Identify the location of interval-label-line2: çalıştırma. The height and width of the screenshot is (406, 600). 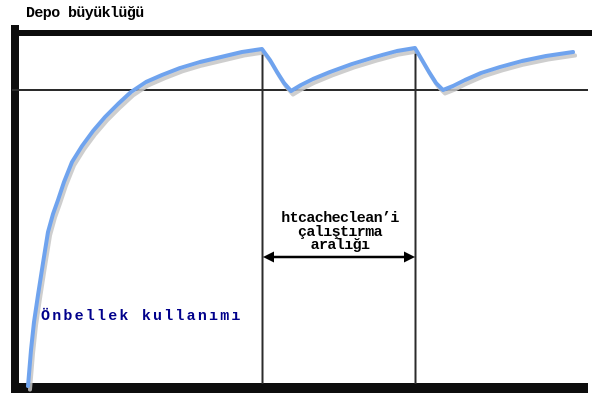
(340, 232).